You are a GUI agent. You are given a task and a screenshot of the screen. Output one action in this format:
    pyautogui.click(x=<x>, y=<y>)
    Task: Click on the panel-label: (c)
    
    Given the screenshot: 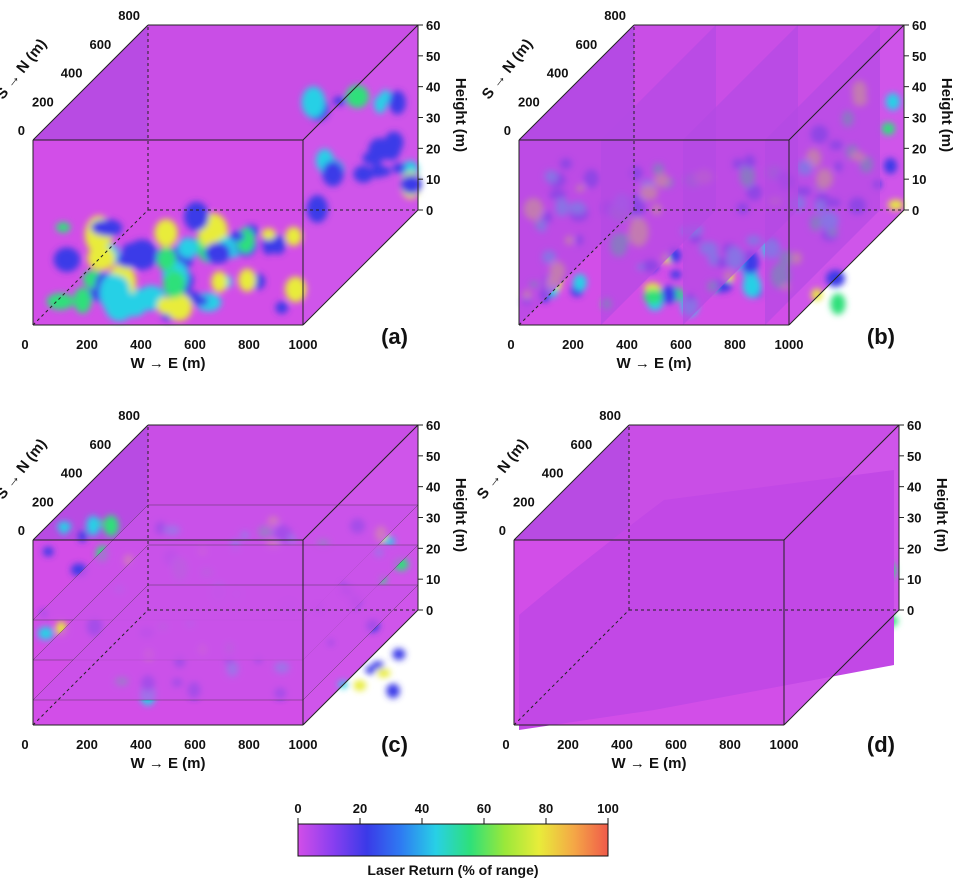 What is the action you would take?
    pyautogui.click(x=394, y=744)
    